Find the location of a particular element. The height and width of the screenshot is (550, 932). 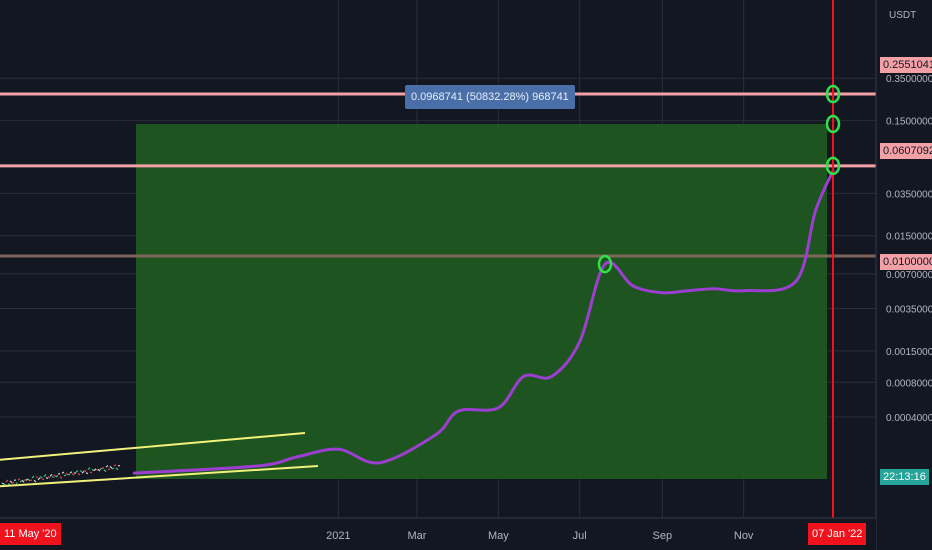

measure-label: 0.0968741 (50832.28%) 968741 is located at coordinates (490, 97).